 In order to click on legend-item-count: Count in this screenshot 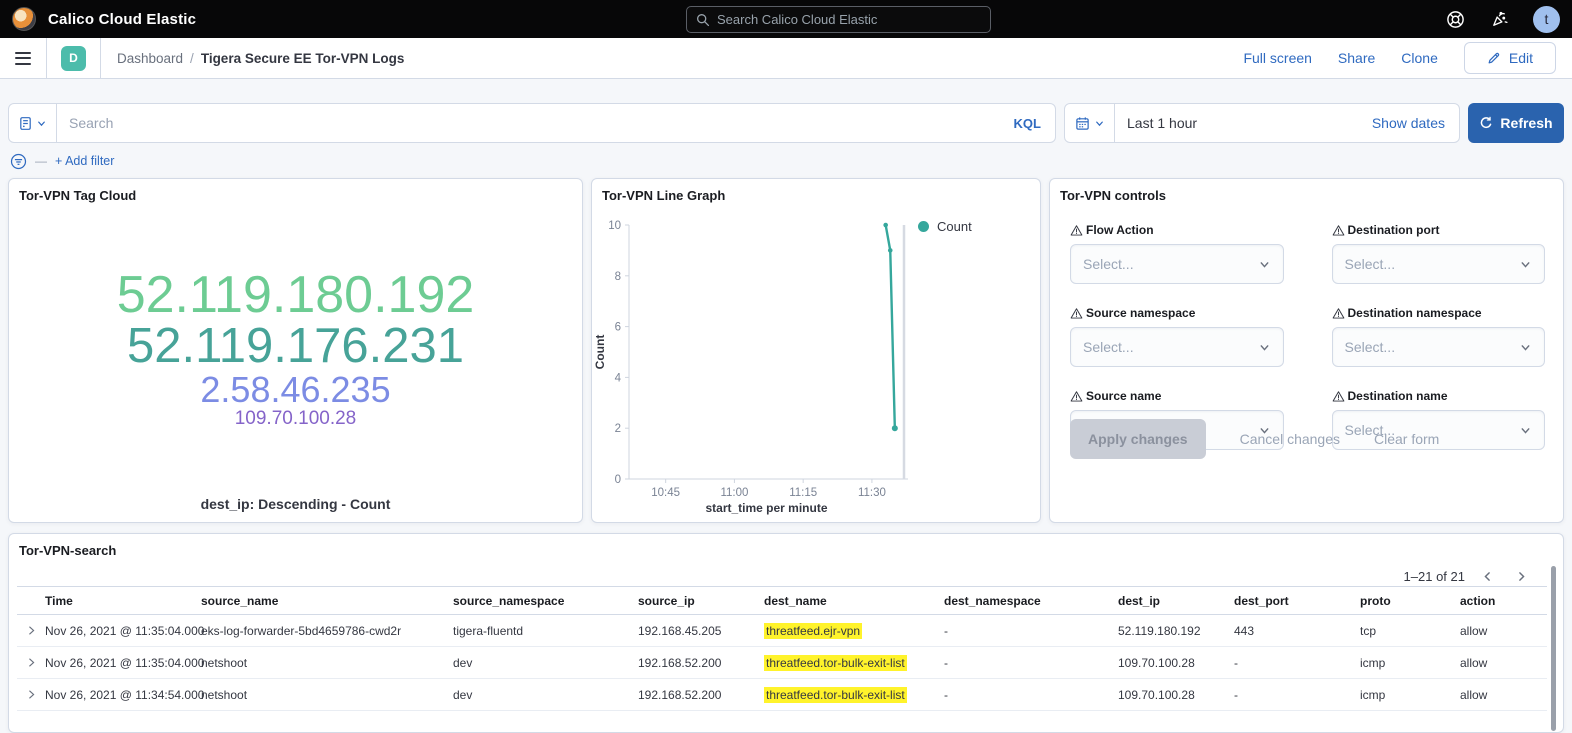, I will do `click(945, 226)`.